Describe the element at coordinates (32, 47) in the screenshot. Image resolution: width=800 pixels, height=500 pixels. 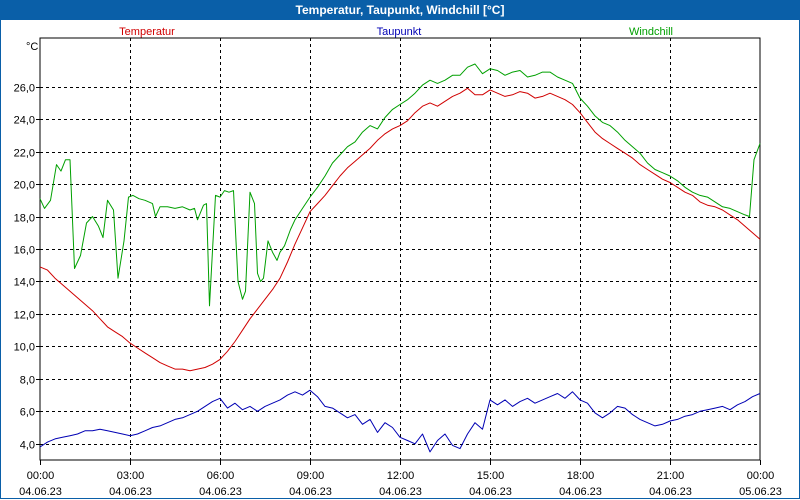
I see `y-axis-unit: °C` at that location.